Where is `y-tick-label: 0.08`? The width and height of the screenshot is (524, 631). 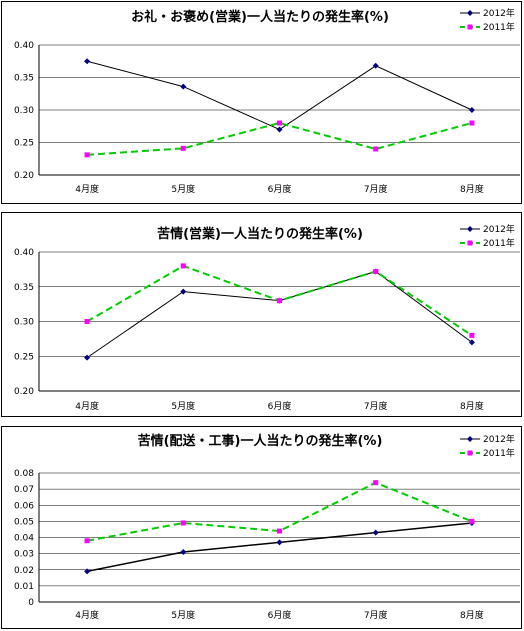
y-tick-label: 0.08 is located at coordinates (24, 474).